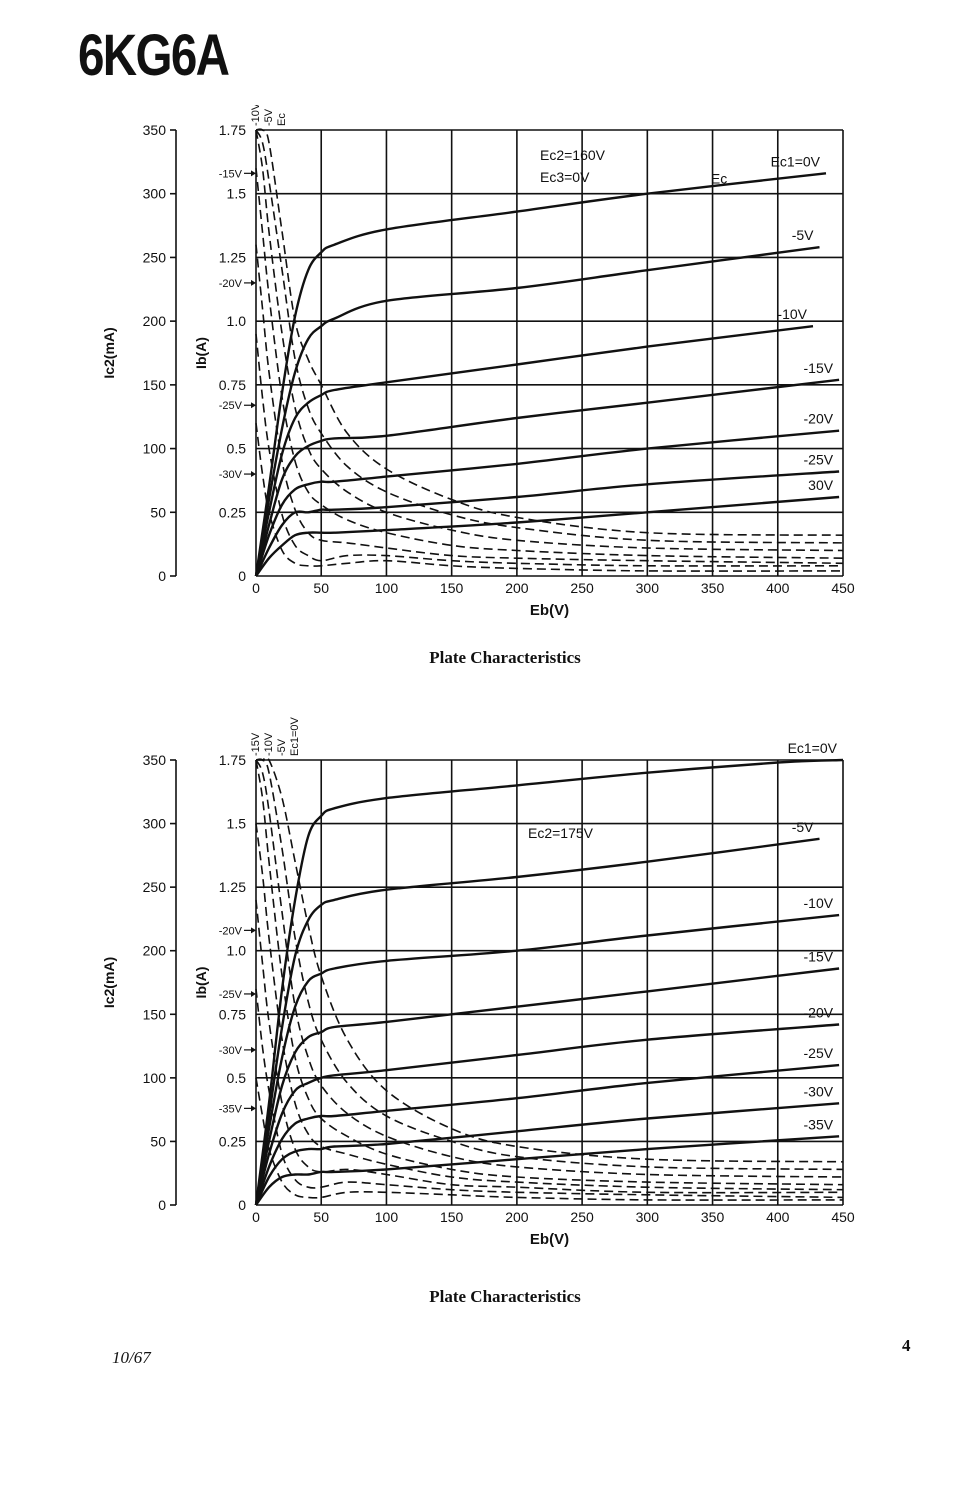  I want to click on left-curve-marker: -20V, so click(231, 284).